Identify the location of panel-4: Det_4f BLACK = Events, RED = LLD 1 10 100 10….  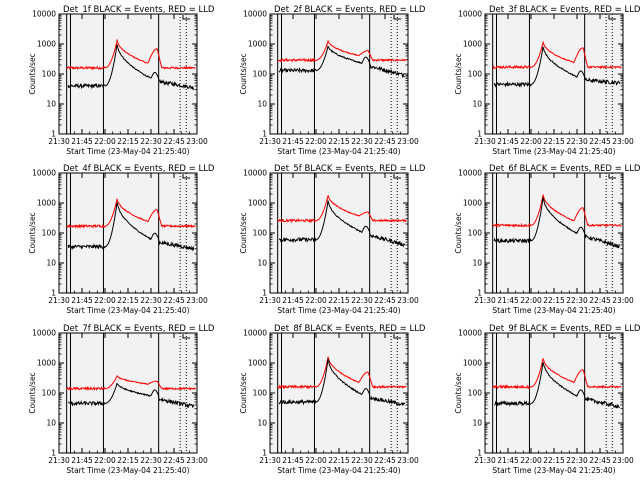
(121, 239).